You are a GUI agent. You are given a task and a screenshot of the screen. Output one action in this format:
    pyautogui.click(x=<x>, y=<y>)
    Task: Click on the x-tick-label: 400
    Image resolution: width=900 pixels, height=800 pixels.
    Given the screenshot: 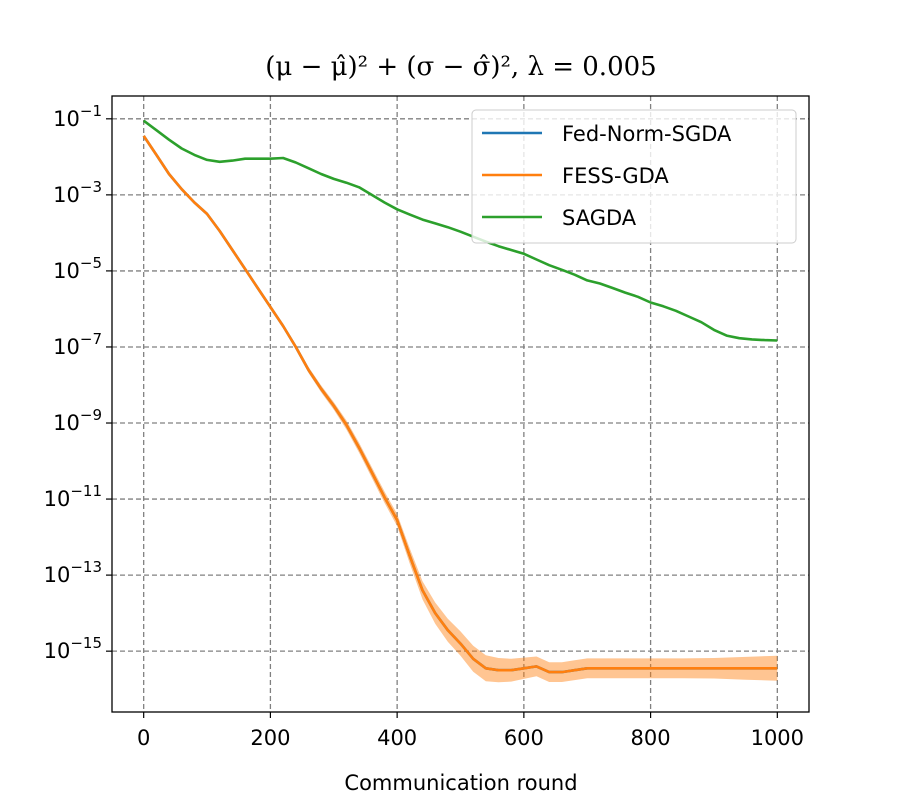 What is the action you would take?
    pyautogui.click(x=397, y=738)
    